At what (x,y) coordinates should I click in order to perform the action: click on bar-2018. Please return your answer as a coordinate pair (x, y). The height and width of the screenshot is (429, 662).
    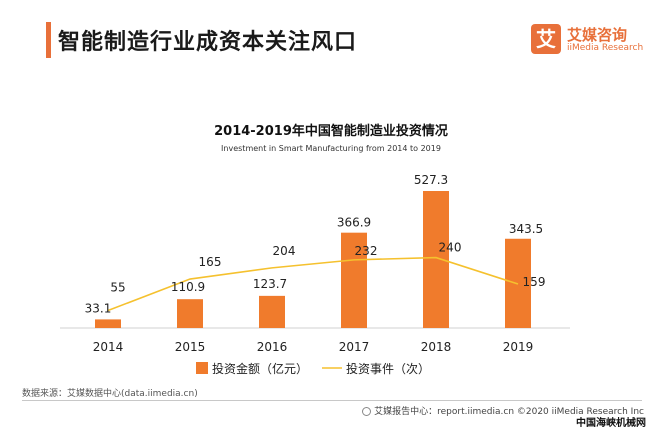
    Looking at the image, I should click on (436, 259).